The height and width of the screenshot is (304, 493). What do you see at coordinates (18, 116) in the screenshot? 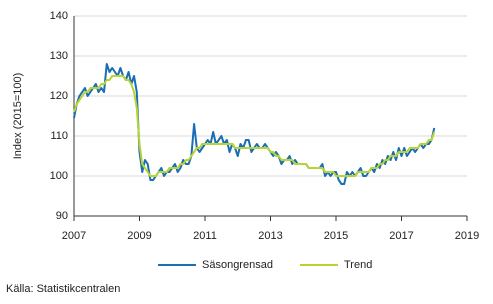
I see `y-axis-label: Index (2015=100)` at bounding box center [18, 116].